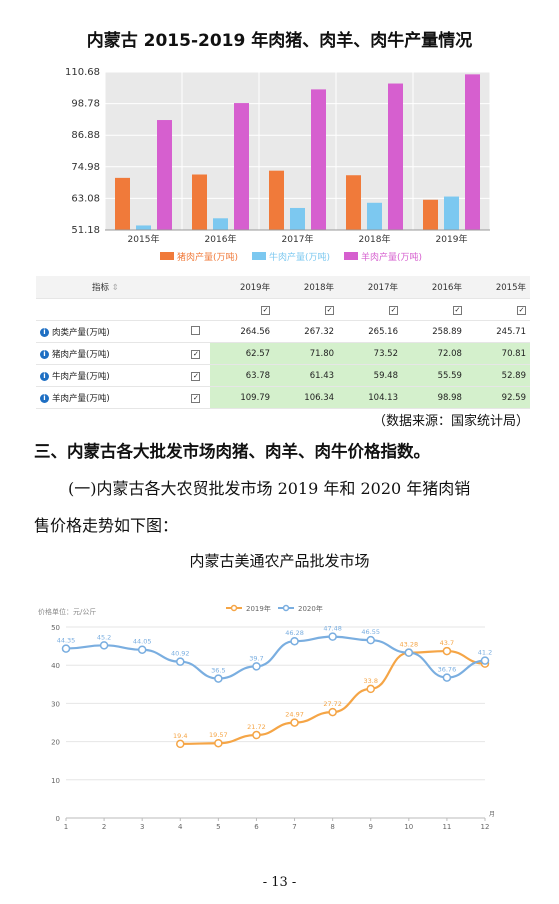 The image size is (559, 904). What do you see at coordinates (450, 421) in the screenshot?
I see `data-source: （数据来源：国家统计局）` at bounding box center [450, 421].